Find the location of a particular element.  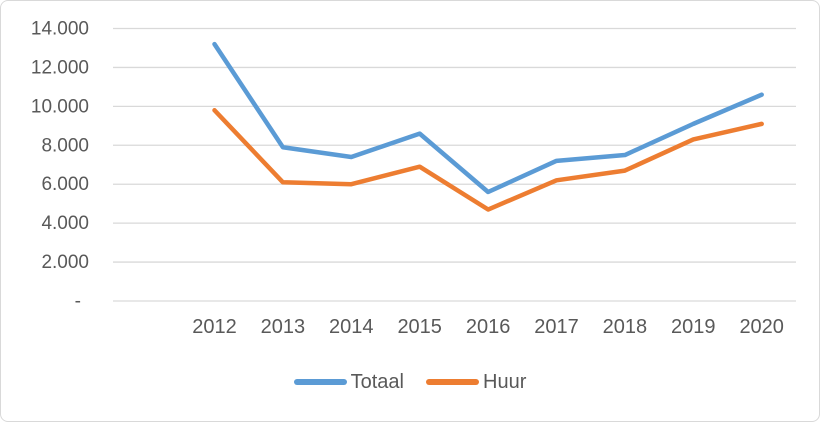

legend-label-totaal: Totaal is located at coordinates (377, 382).